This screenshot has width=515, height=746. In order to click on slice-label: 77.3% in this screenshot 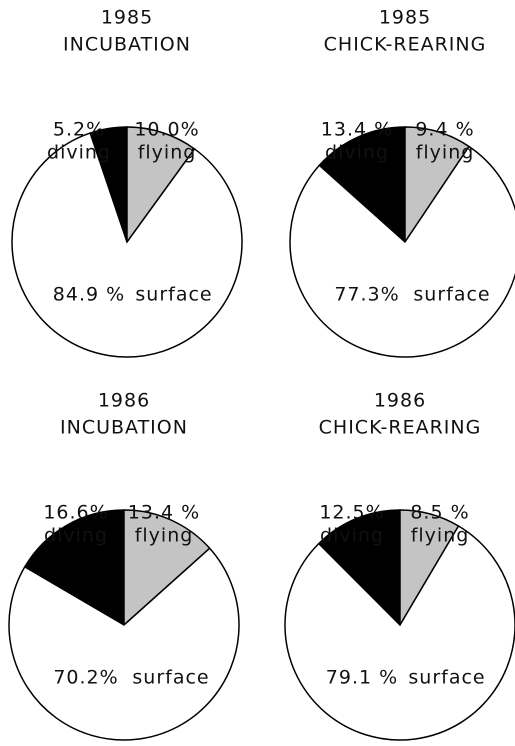, I will do `click(366, 295)`.